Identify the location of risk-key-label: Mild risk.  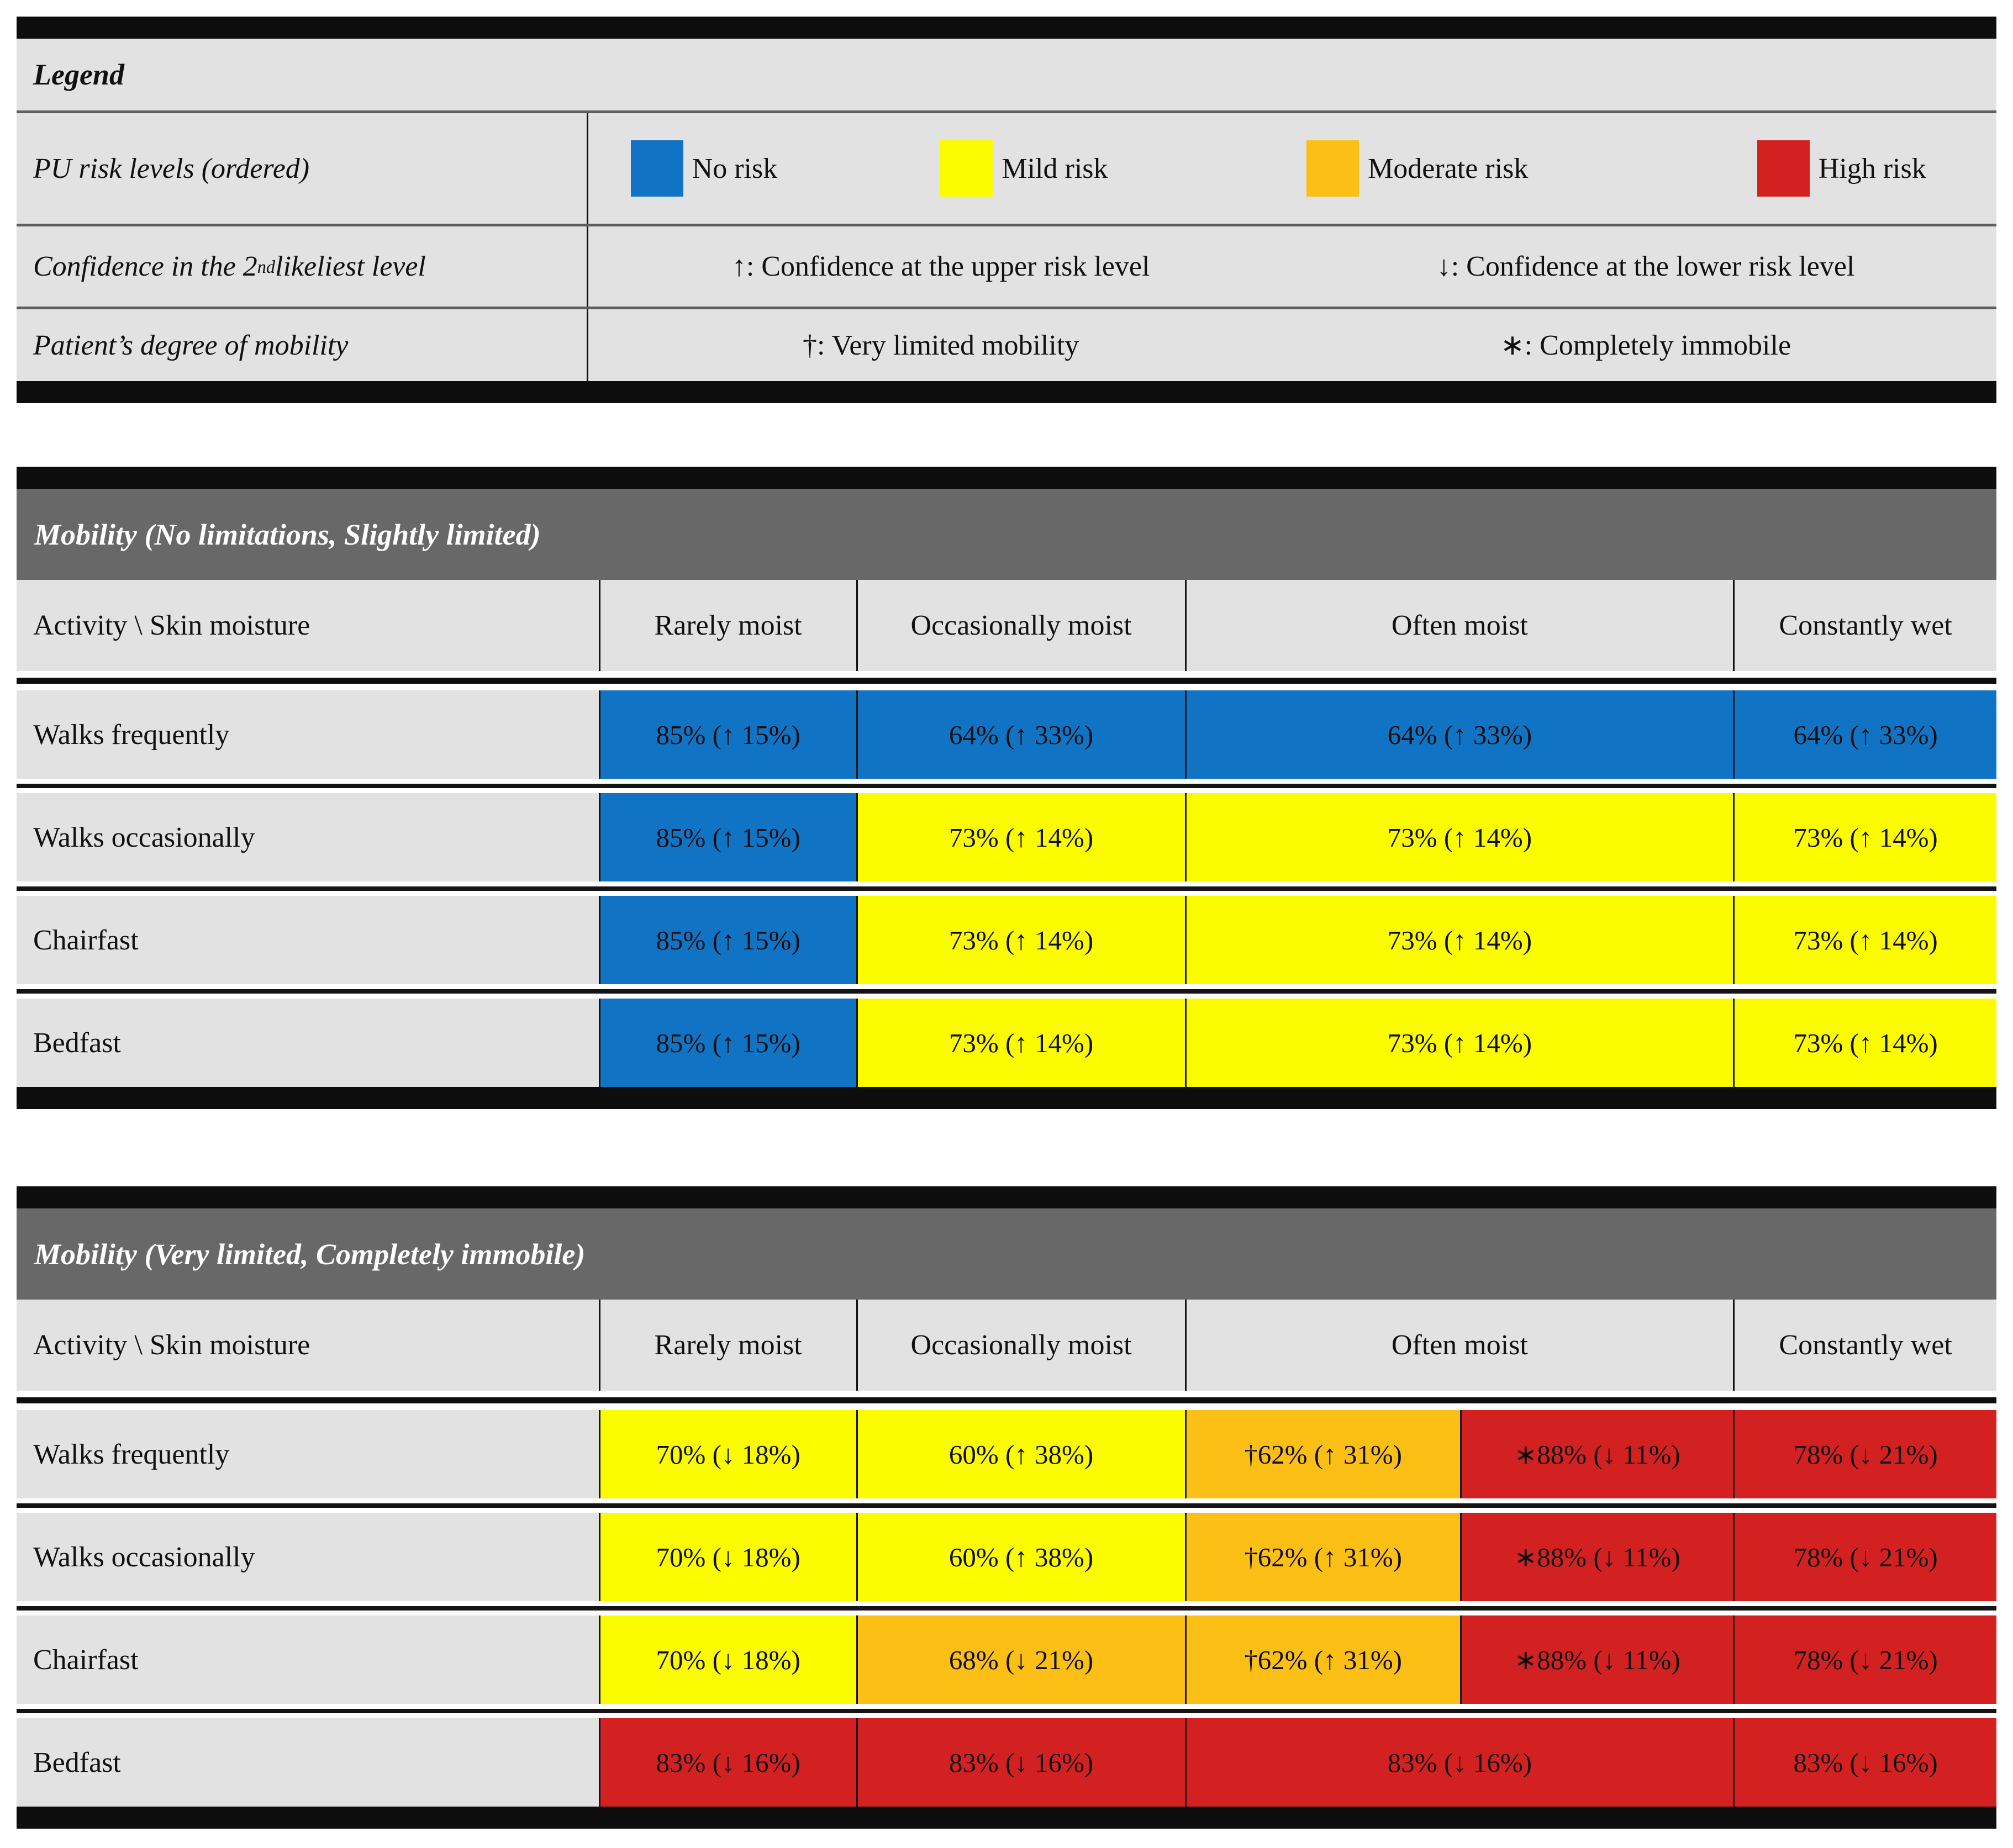
(1055, 168).